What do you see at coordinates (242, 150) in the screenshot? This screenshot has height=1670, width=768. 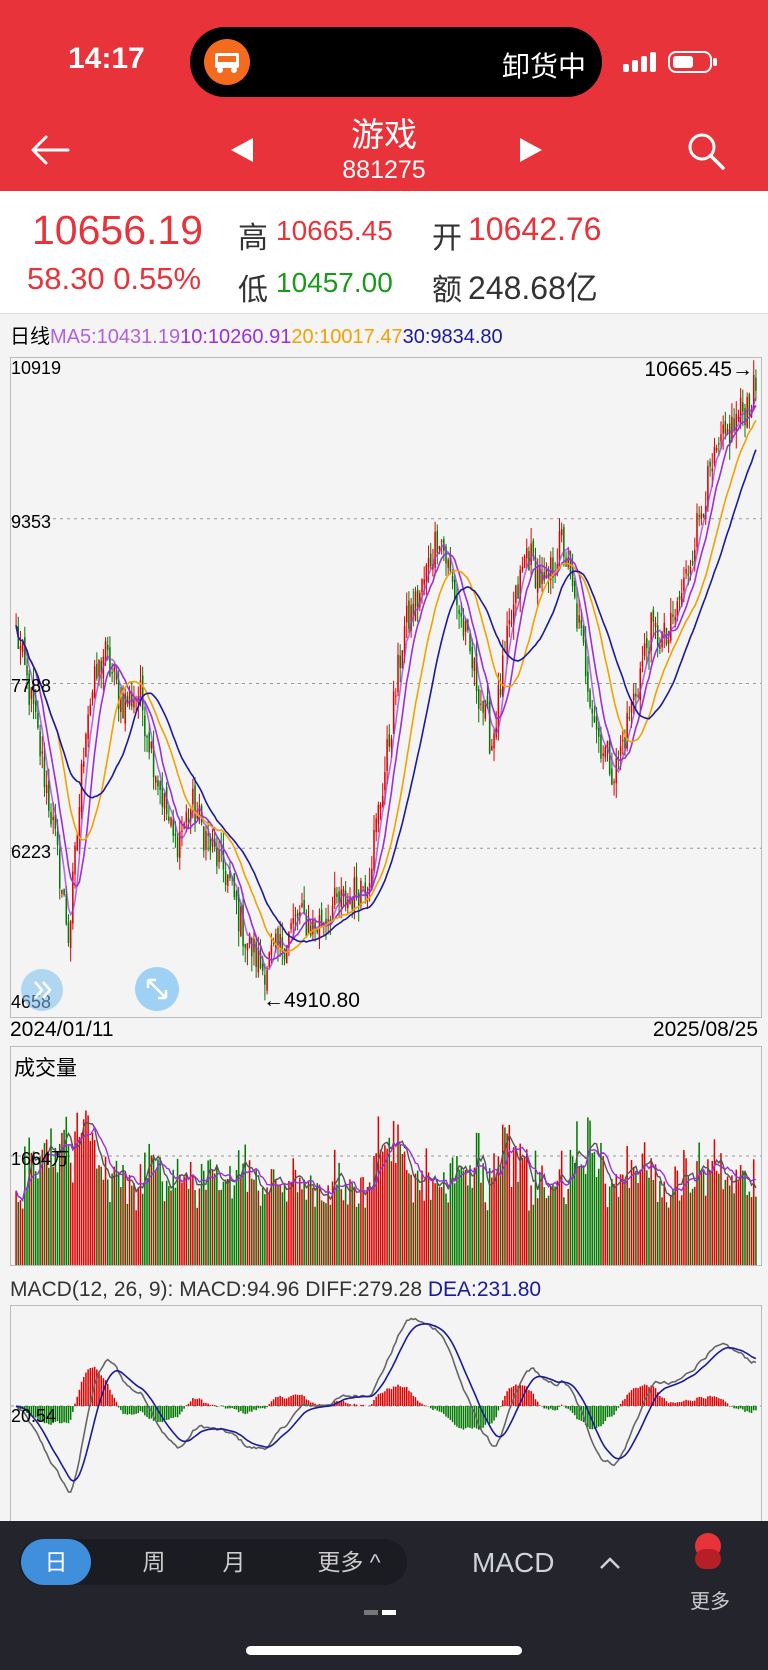 I see `previous-stock-icon` at bounding box center [242, 150].